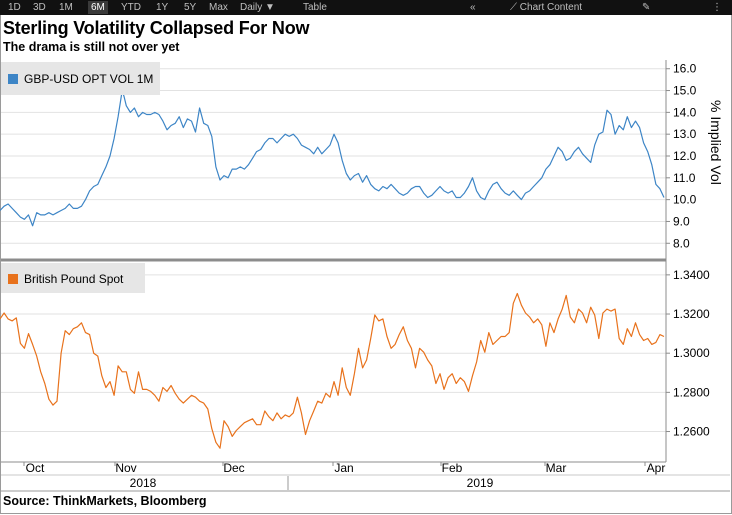 This screenshot has height=515, width=732. Describe the element at coordinates (218, 7) in the screenshot. I see `range-max: Max` at that location.